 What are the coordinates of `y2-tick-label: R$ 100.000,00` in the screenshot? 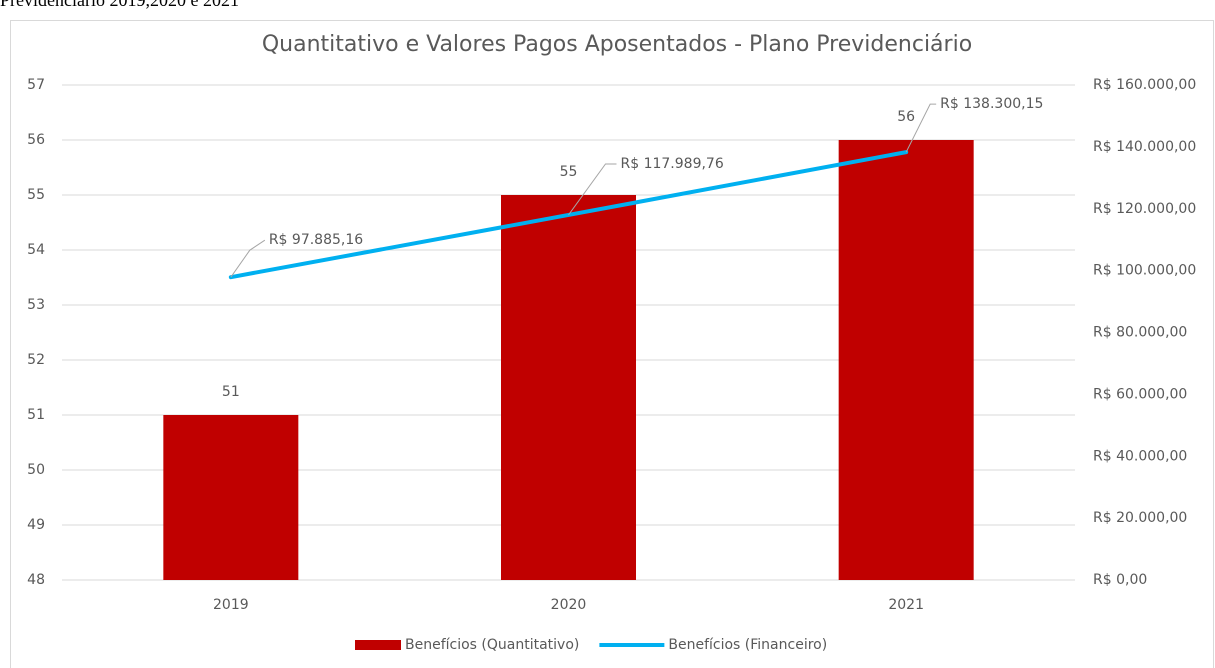 It's located at (1144, 271).